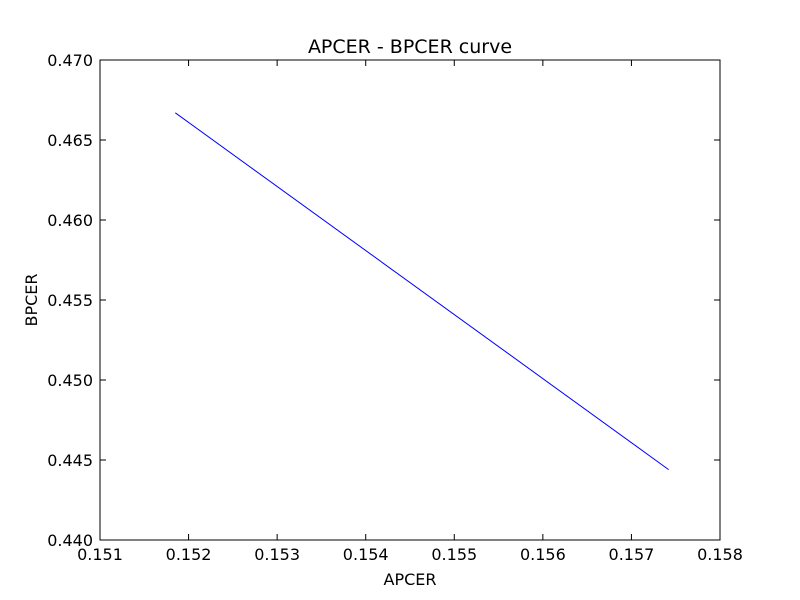 This screenshot has height=600, width=800. What do you see at coordinates (277, 554) in the screenshot?
I see `x-tick-label: 0.153` at bounding box center [277, 554].